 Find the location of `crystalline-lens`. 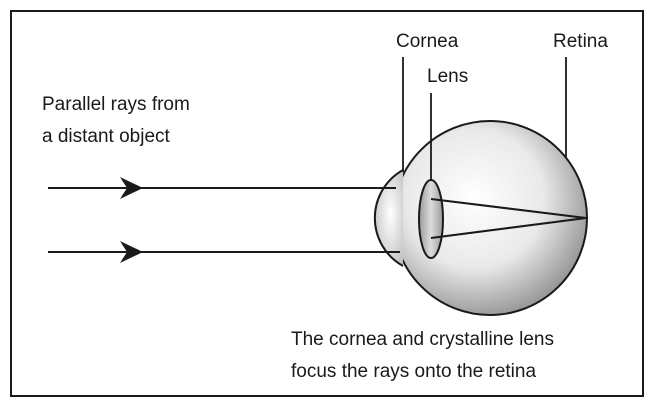

crystalline-lens is located at coordinates (431, 219).